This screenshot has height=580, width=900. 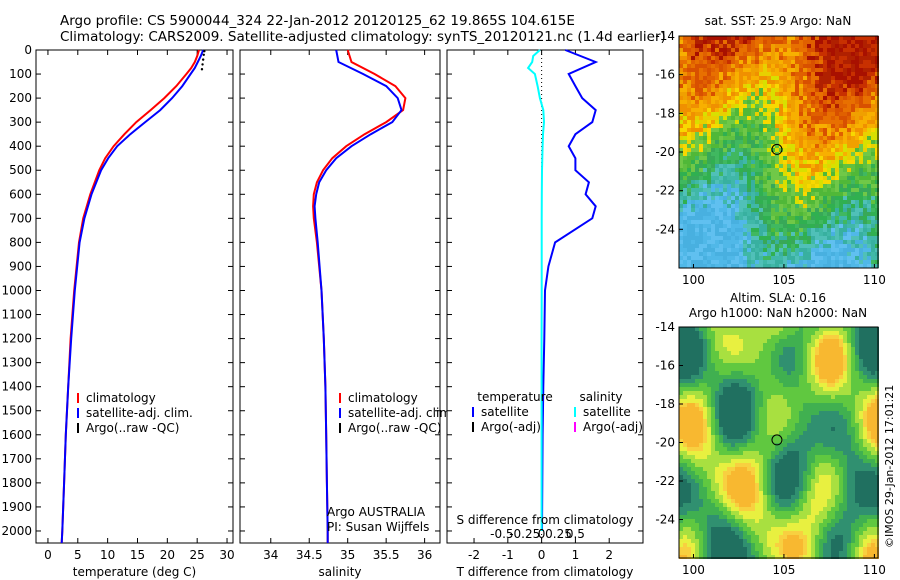 What do you see at coordinates (167, 555) in the screenshot?
I see `temperature-tick-label: 20` at bounding box center [167, 555].